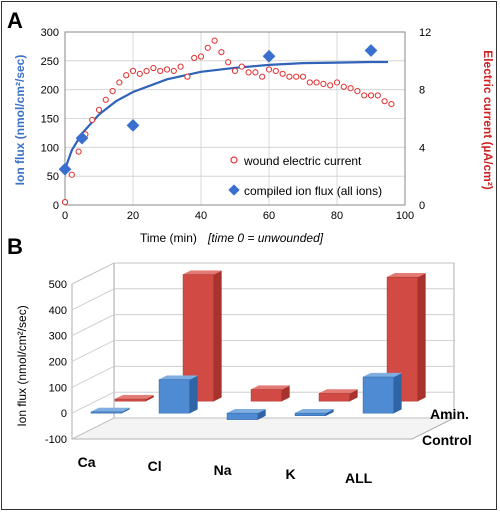 The width and height of the screenshot is (500, 513). What do you see at coordinates (58, 388) in the screenshot?
I see `chart-b-y-tick: 100` at bounding box center [58, 388].